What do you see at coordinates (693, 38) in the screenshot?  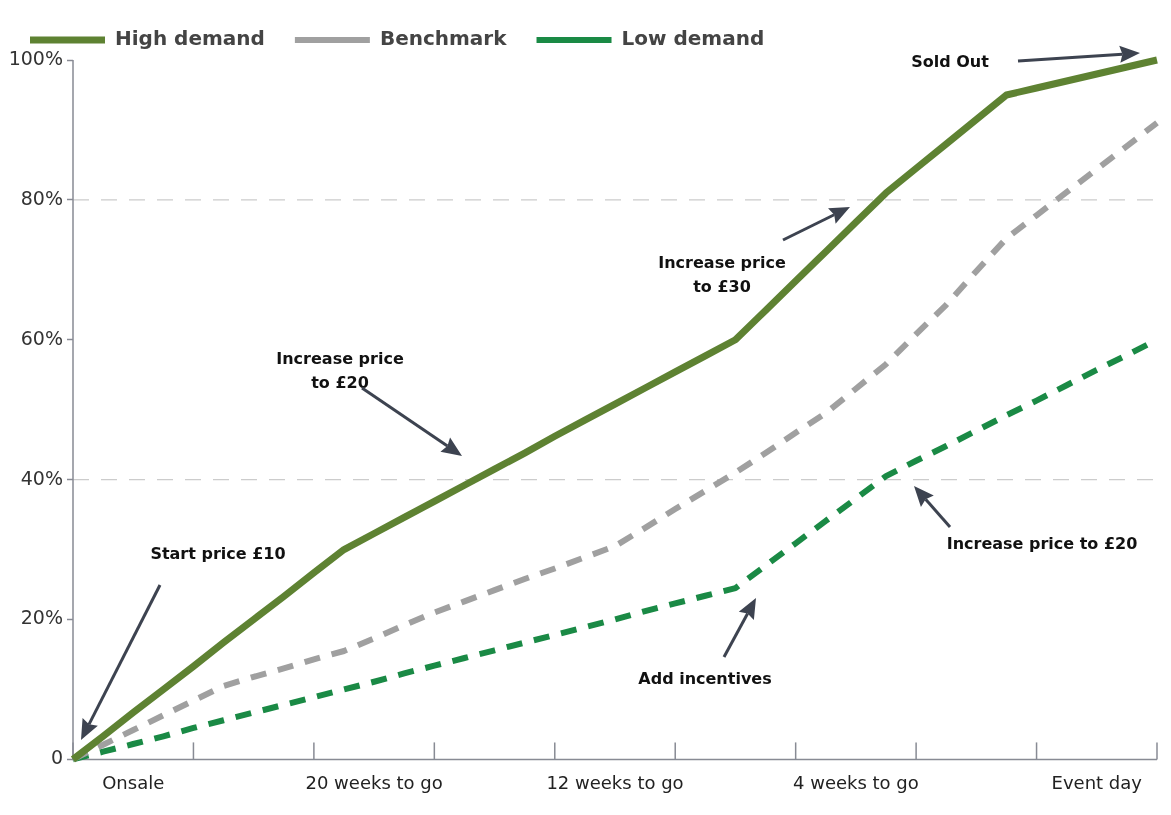 I see `legend-label: Low demand` at bounding box center [693, 38].